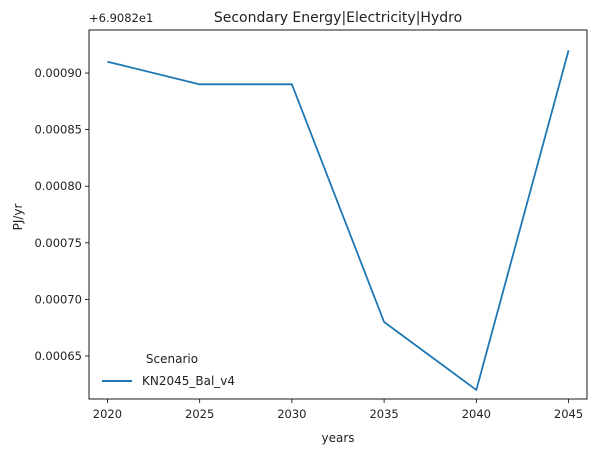  I want to click on x-tick-label: 2045, so click(568, 414).